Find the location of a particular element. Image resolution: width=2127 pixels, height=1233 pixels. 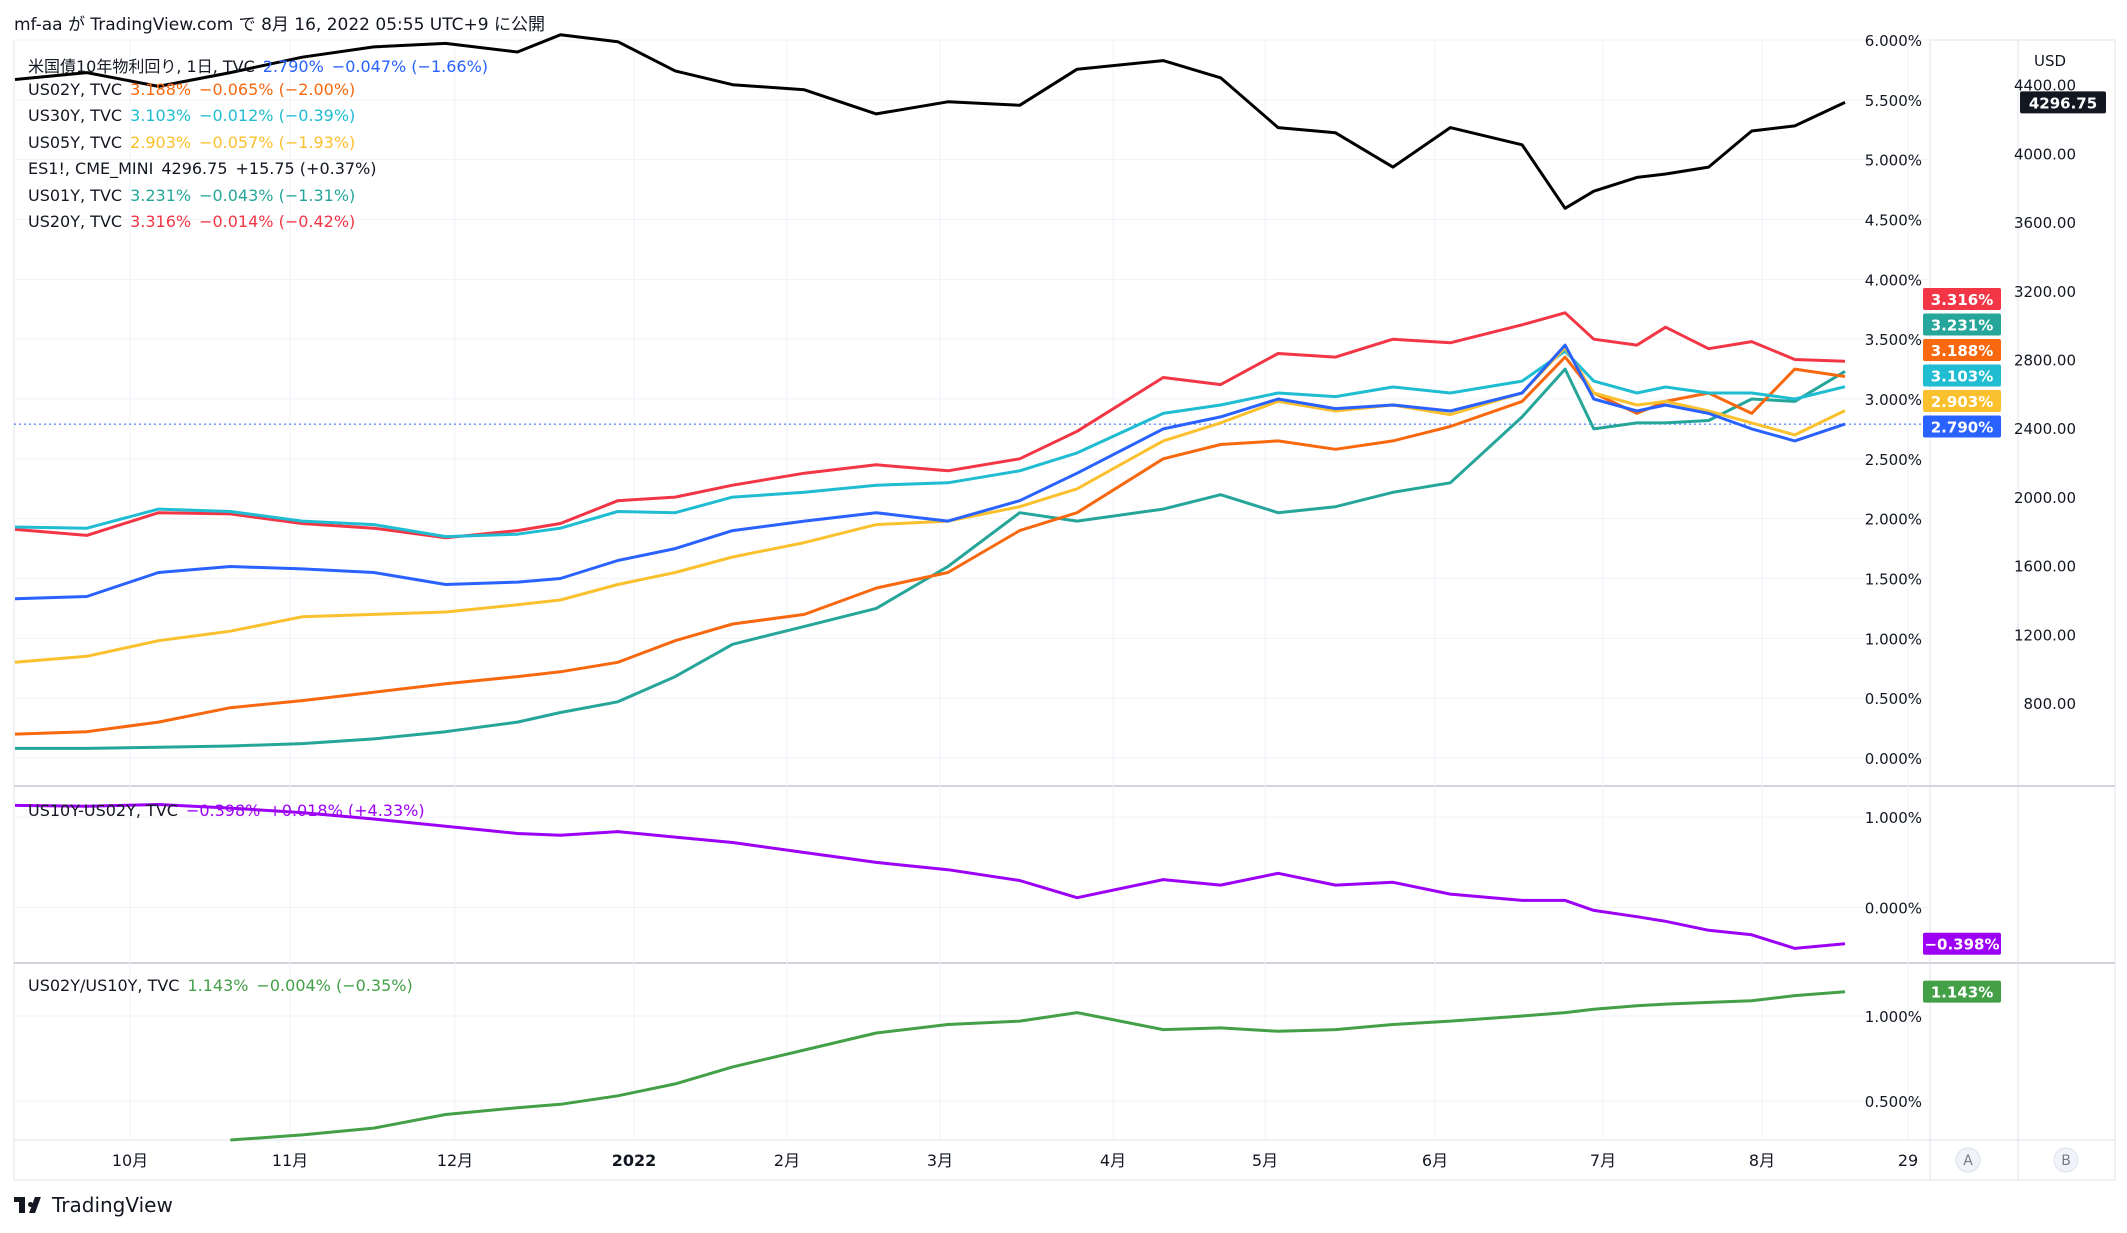

last-value-badge-us20y is located at coordinates (1962, 299).